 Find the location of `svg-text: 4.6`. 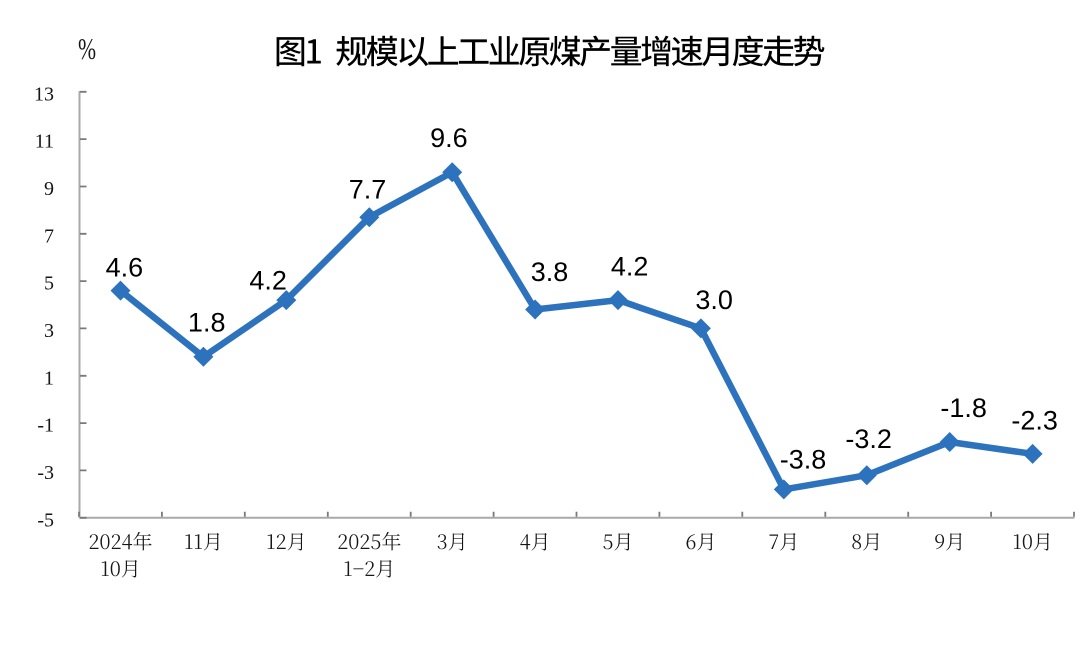

svg-text: 4.6 is located at coordinates (125, 268).